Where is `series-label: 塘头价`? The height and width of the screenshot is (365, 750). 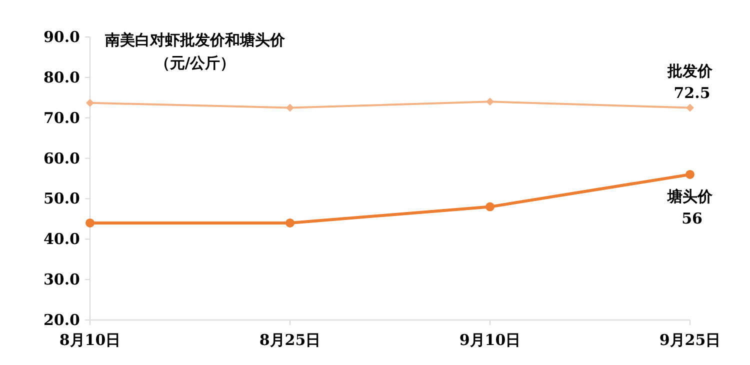
series-label: 塘头价 is located at coordinates (690, 196).